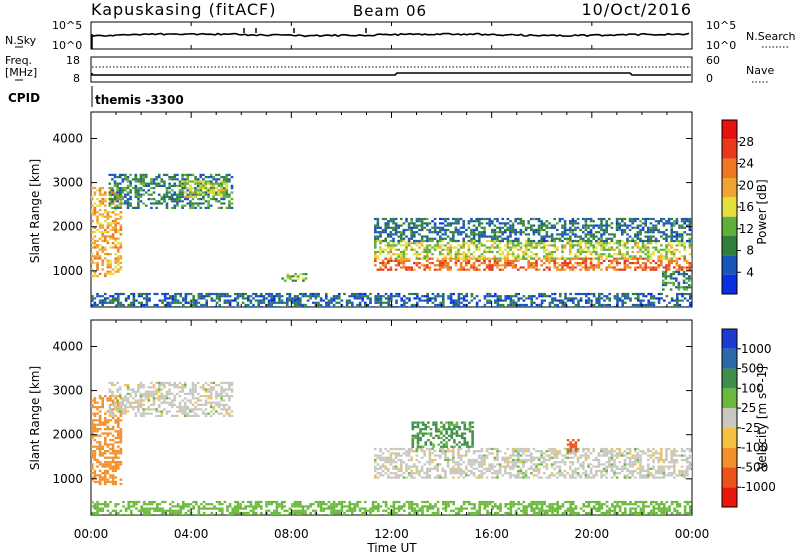  What do you see at coordinates (67, 138) in the screenshot?
I see `power-y-tick-label: 4000` at bounding box center [67, 138].